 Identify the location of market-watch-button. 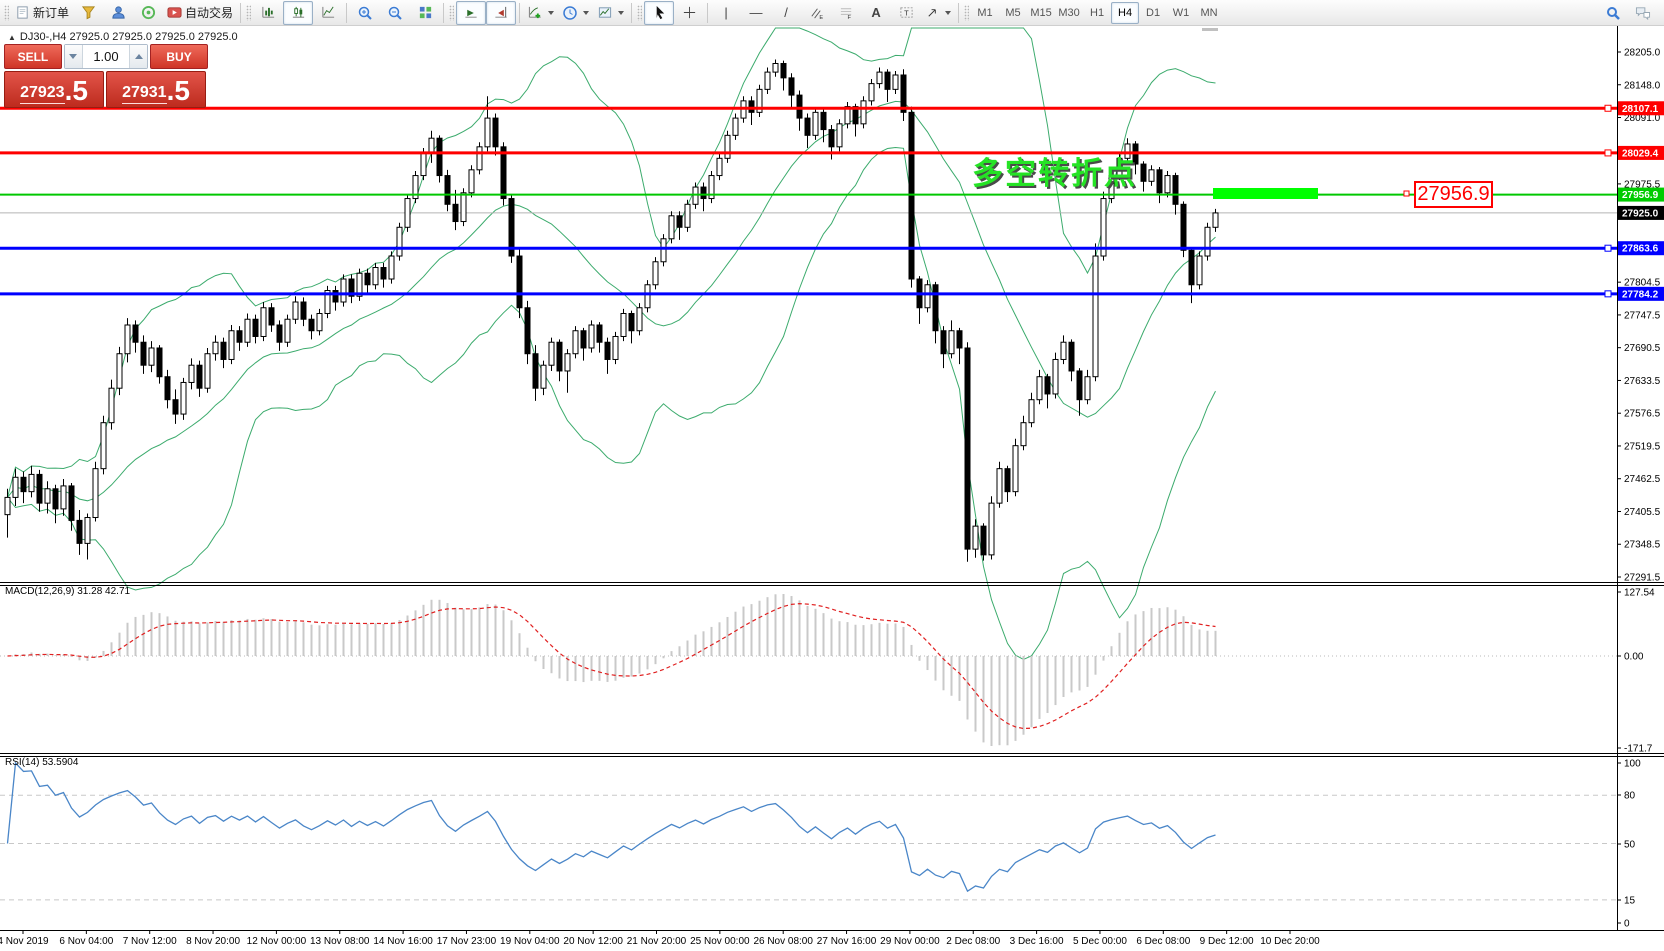
(118, 13).